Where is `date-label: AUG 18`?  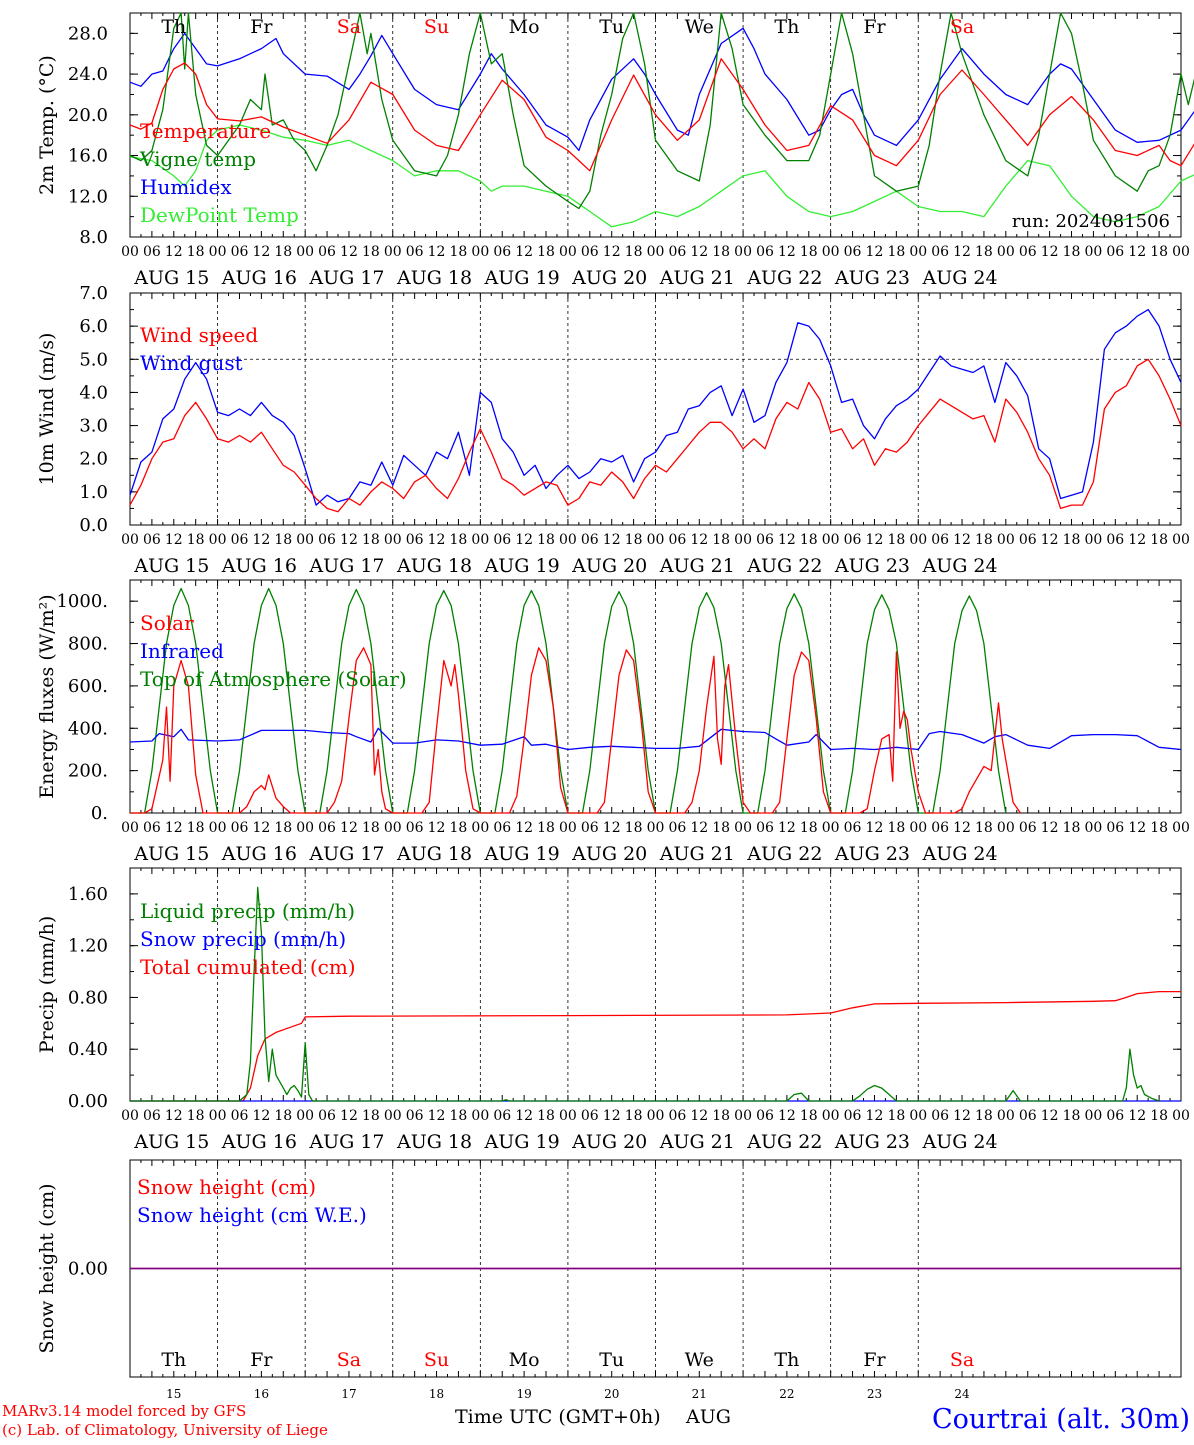
date-label: AUG 18 is located at coordinates (434, 854).